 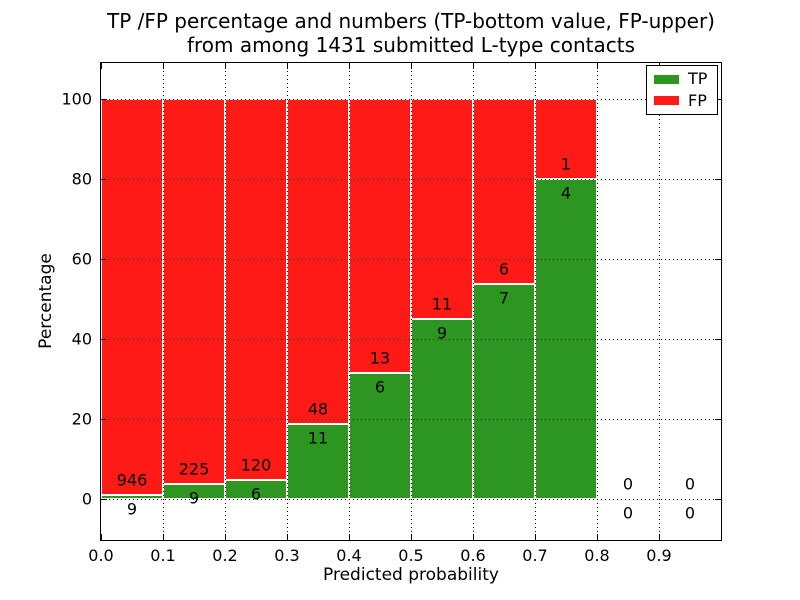 What do you see at coordinates (380, 358) in the screenshot?
I see `fp-count-label: 13` at bounding box center [380, 358].